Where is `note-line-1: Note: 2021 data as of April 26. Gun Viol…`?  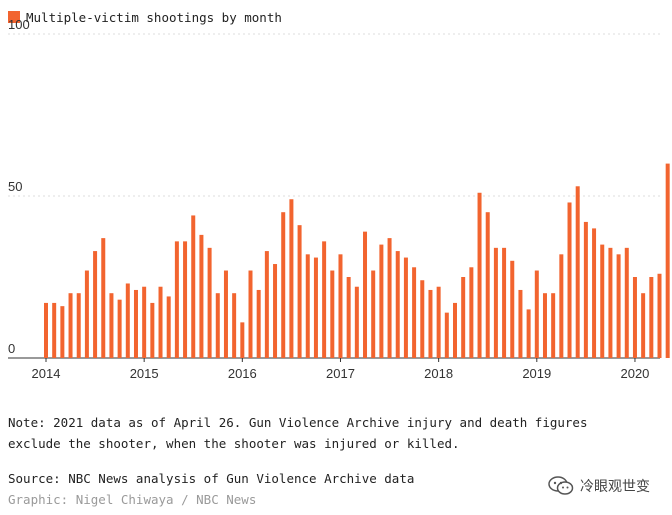 note-line-1: Note: 2021 data as of April 26. Gun Viol… is located at coordinates (298, 422).